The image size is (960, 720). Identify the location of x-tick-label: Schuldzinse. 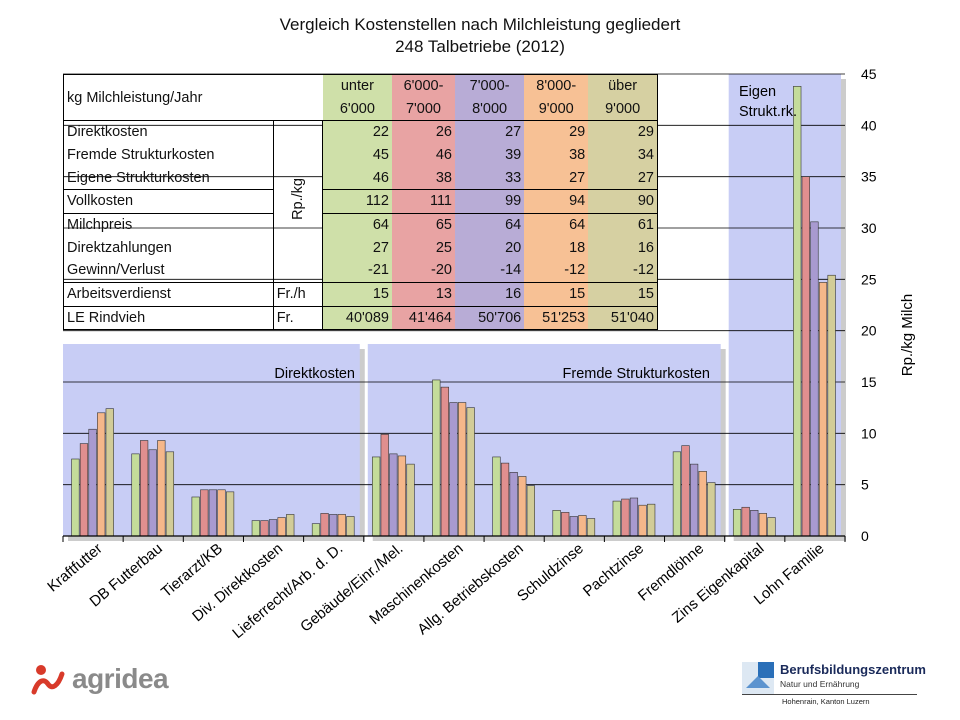
(550, 572).